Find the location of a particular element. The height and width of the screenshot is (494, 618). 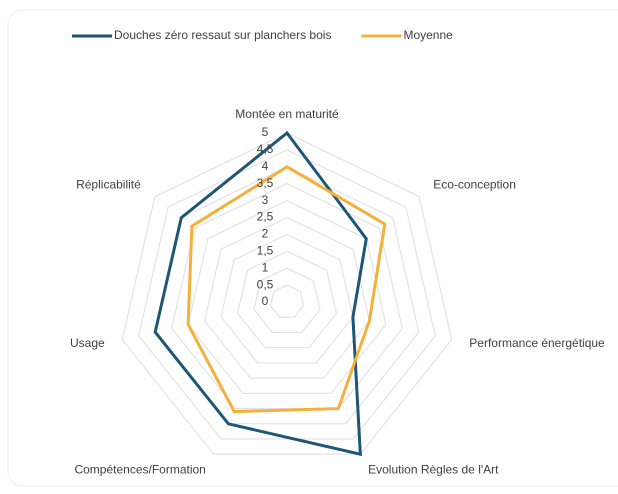

tick-label: 0,5 is located at coordinates (265, 284).